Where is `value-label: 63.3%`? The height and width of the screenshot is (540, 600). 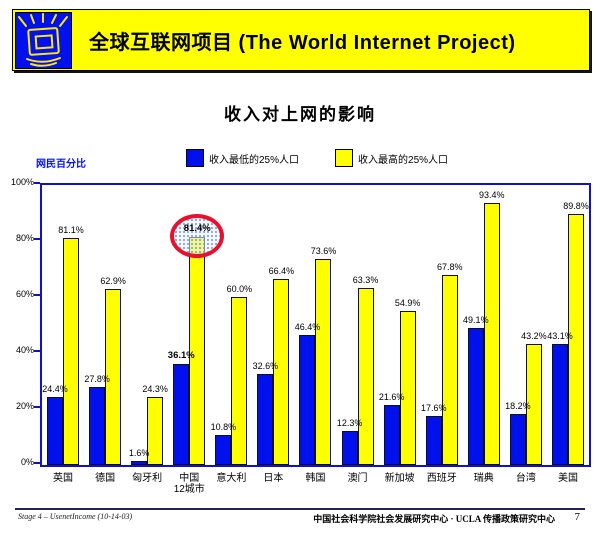
value-label: 63.3% is located at coordinates (365, 279).